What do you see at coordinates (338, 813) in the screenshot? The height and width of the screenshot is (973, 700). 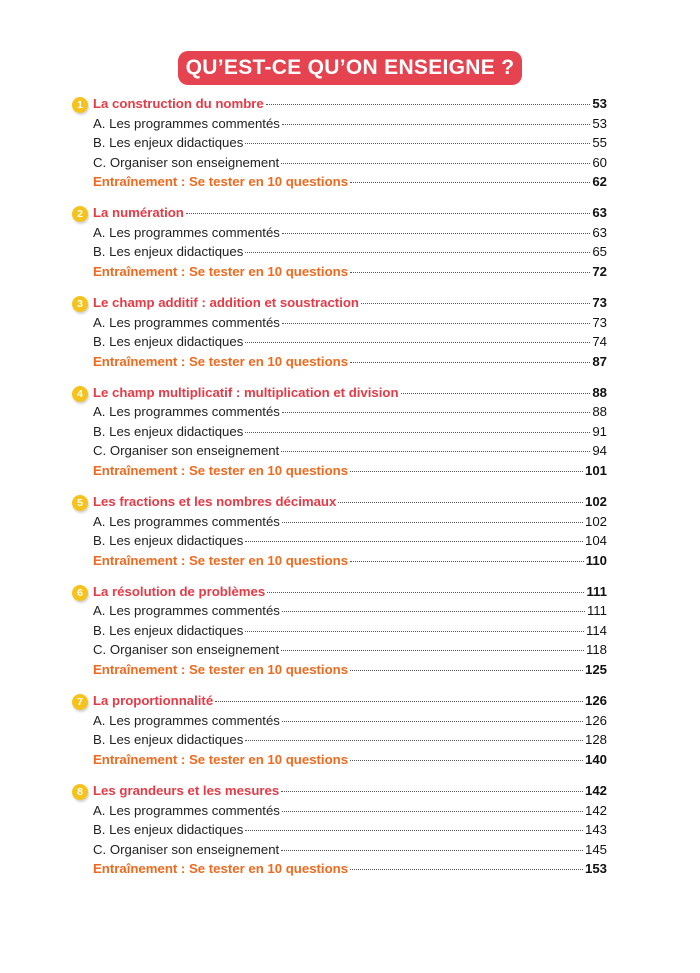 I see `section-entry: A. Les programmes commentés 142` at bounding box center [338, 813].